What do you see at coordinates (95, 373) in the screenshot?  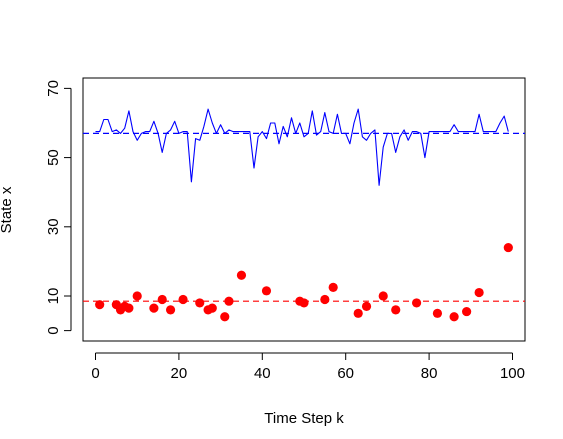 I see `x-tick-label: 0` at bounding box center [95, 373].